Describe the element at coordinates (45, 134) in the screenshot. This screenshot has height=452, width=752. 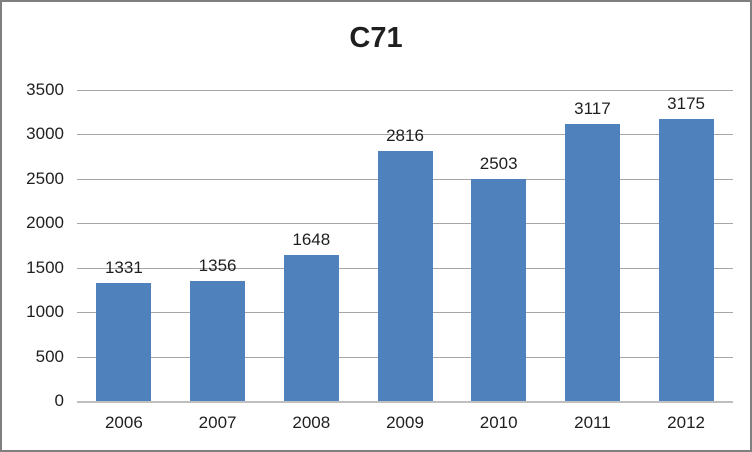
I see `y-tick-label: 3000` at that location.